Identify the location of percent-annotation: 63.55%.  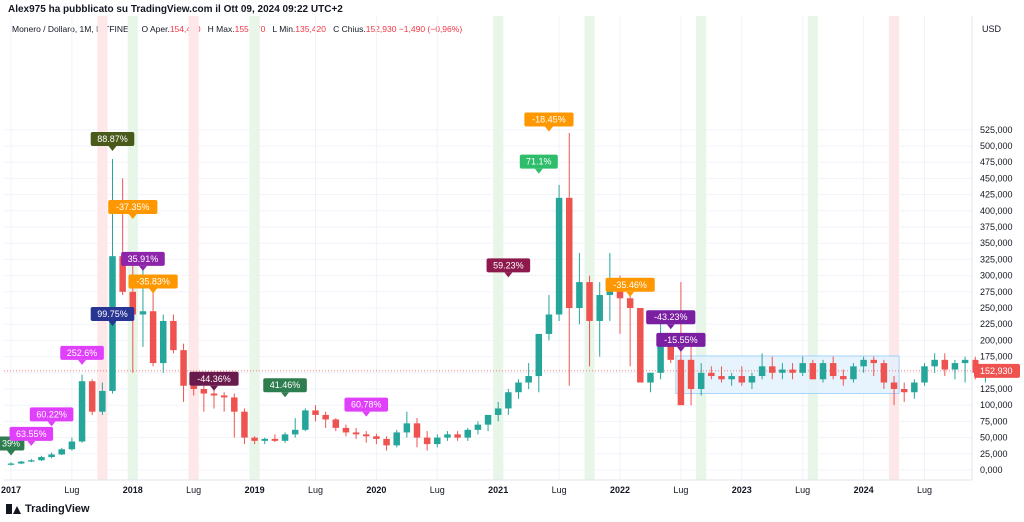
(31, 436).